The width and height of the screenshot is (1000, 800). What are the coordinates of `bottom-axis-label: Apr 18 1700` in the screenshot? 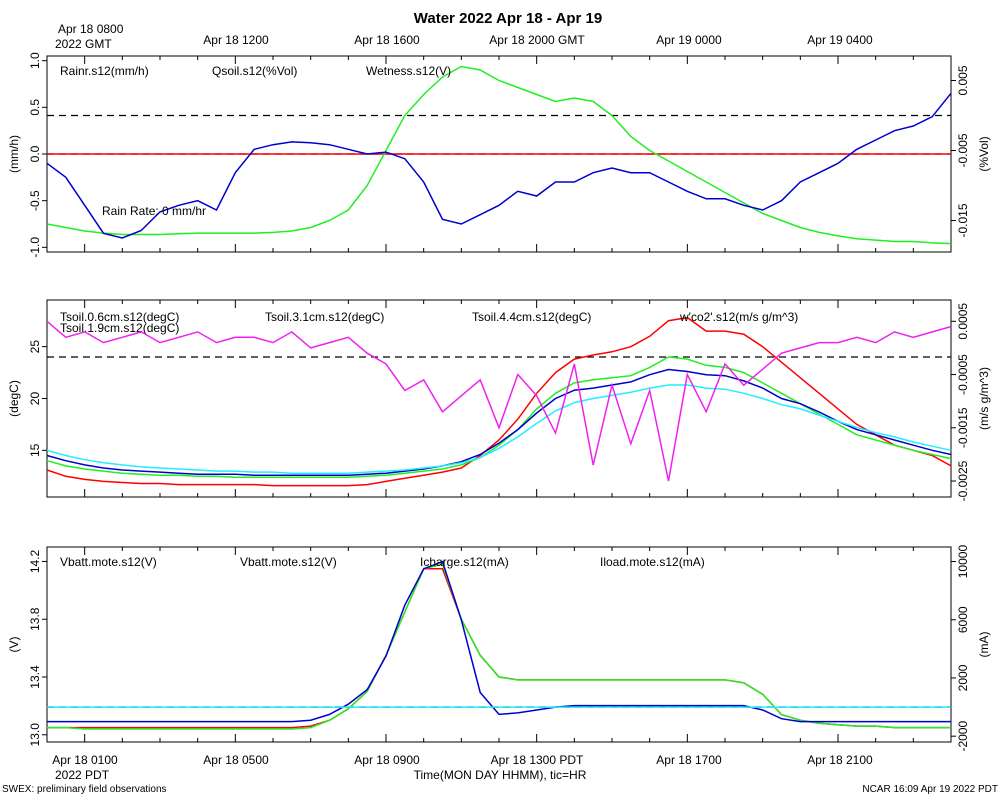 It's located at (689, 760).